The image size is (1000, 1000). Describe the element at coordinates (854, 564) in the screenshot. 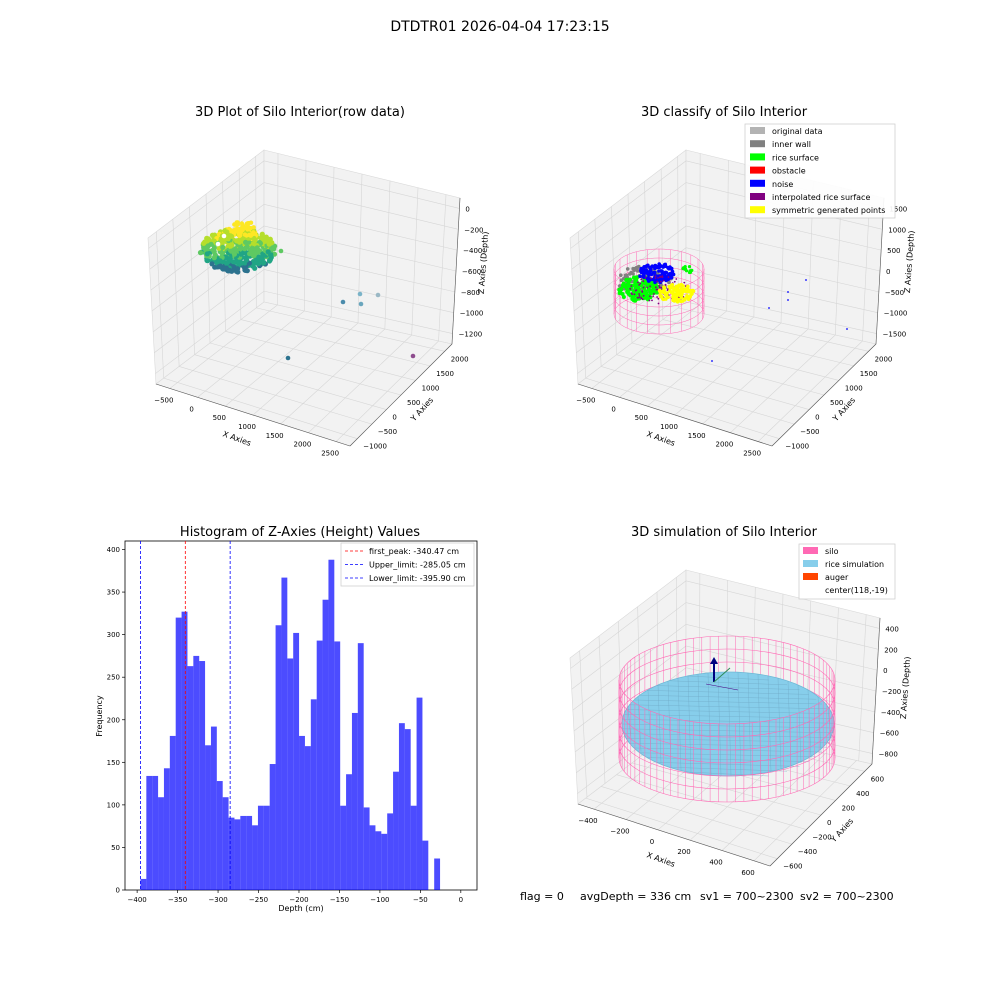

I see `simulation-legend-label: rice simulation` at that location.